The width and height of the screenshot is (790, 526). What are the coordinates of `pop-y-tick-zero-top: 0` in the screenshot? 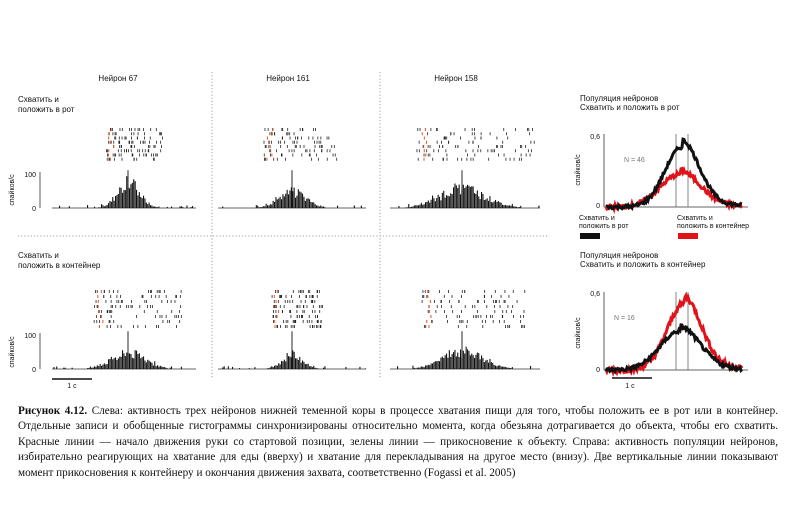 It's located at (598, 206).